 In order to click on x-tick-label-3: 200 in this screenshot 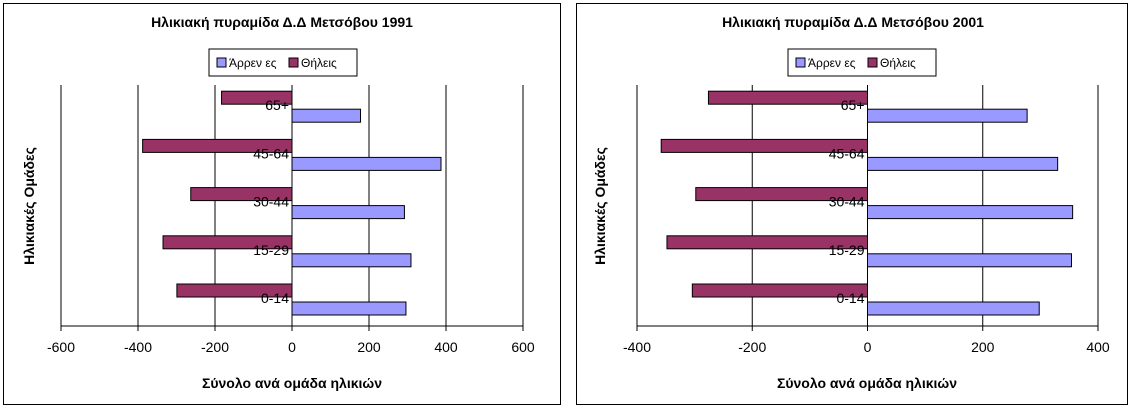, I will do `click(983, 347)`.